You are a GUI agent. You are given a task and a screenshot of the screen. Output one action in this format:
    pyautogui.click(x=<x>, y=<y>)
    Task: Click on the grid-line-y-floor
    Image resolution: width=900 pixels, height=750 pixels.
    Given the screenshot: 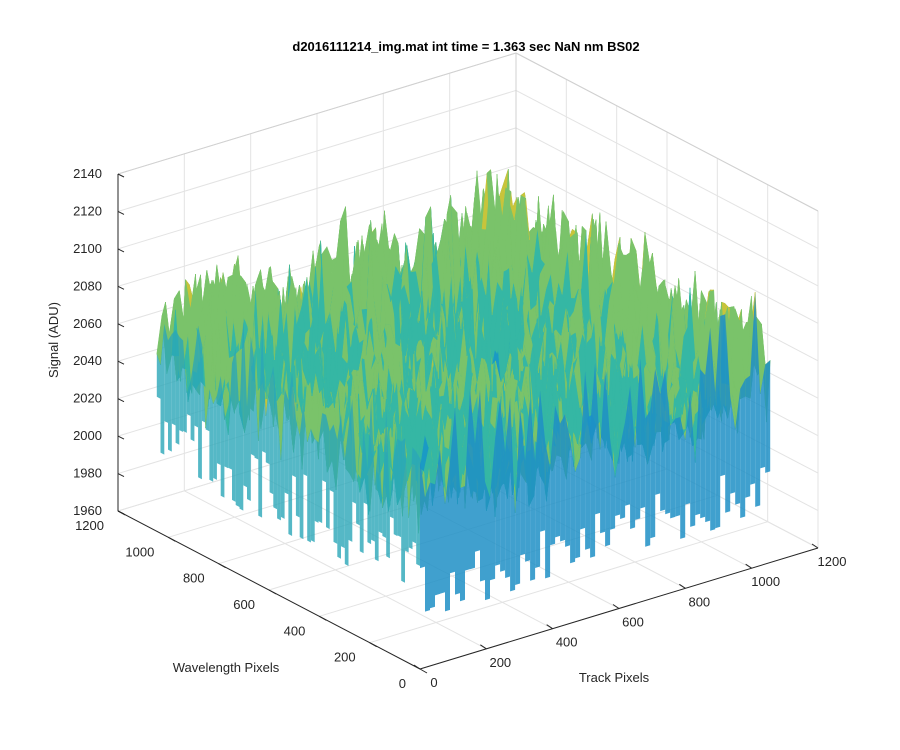 What is the action you would take?
    pyautogui.click(x=568, y=582)
    